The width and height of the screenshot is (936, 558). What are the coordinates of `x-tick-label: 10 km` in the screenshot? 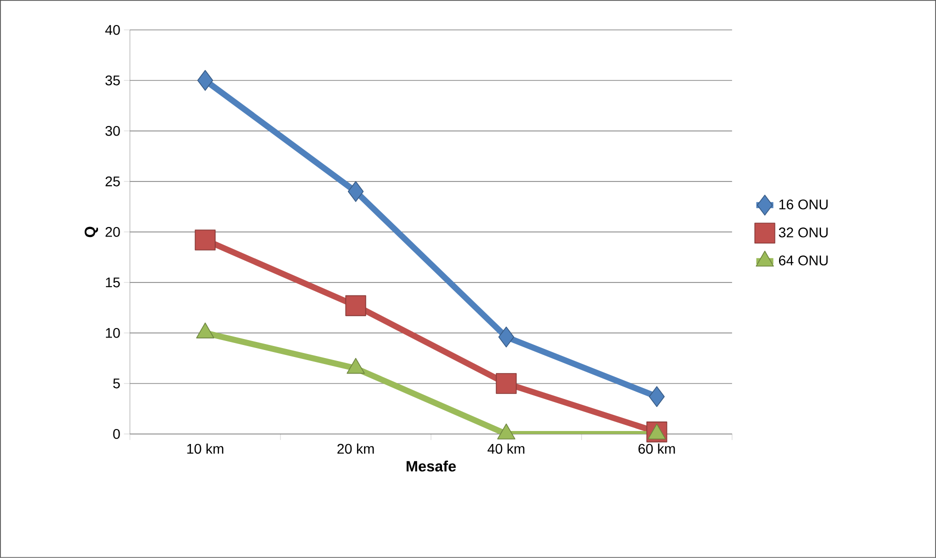 It's located at (205, 449).